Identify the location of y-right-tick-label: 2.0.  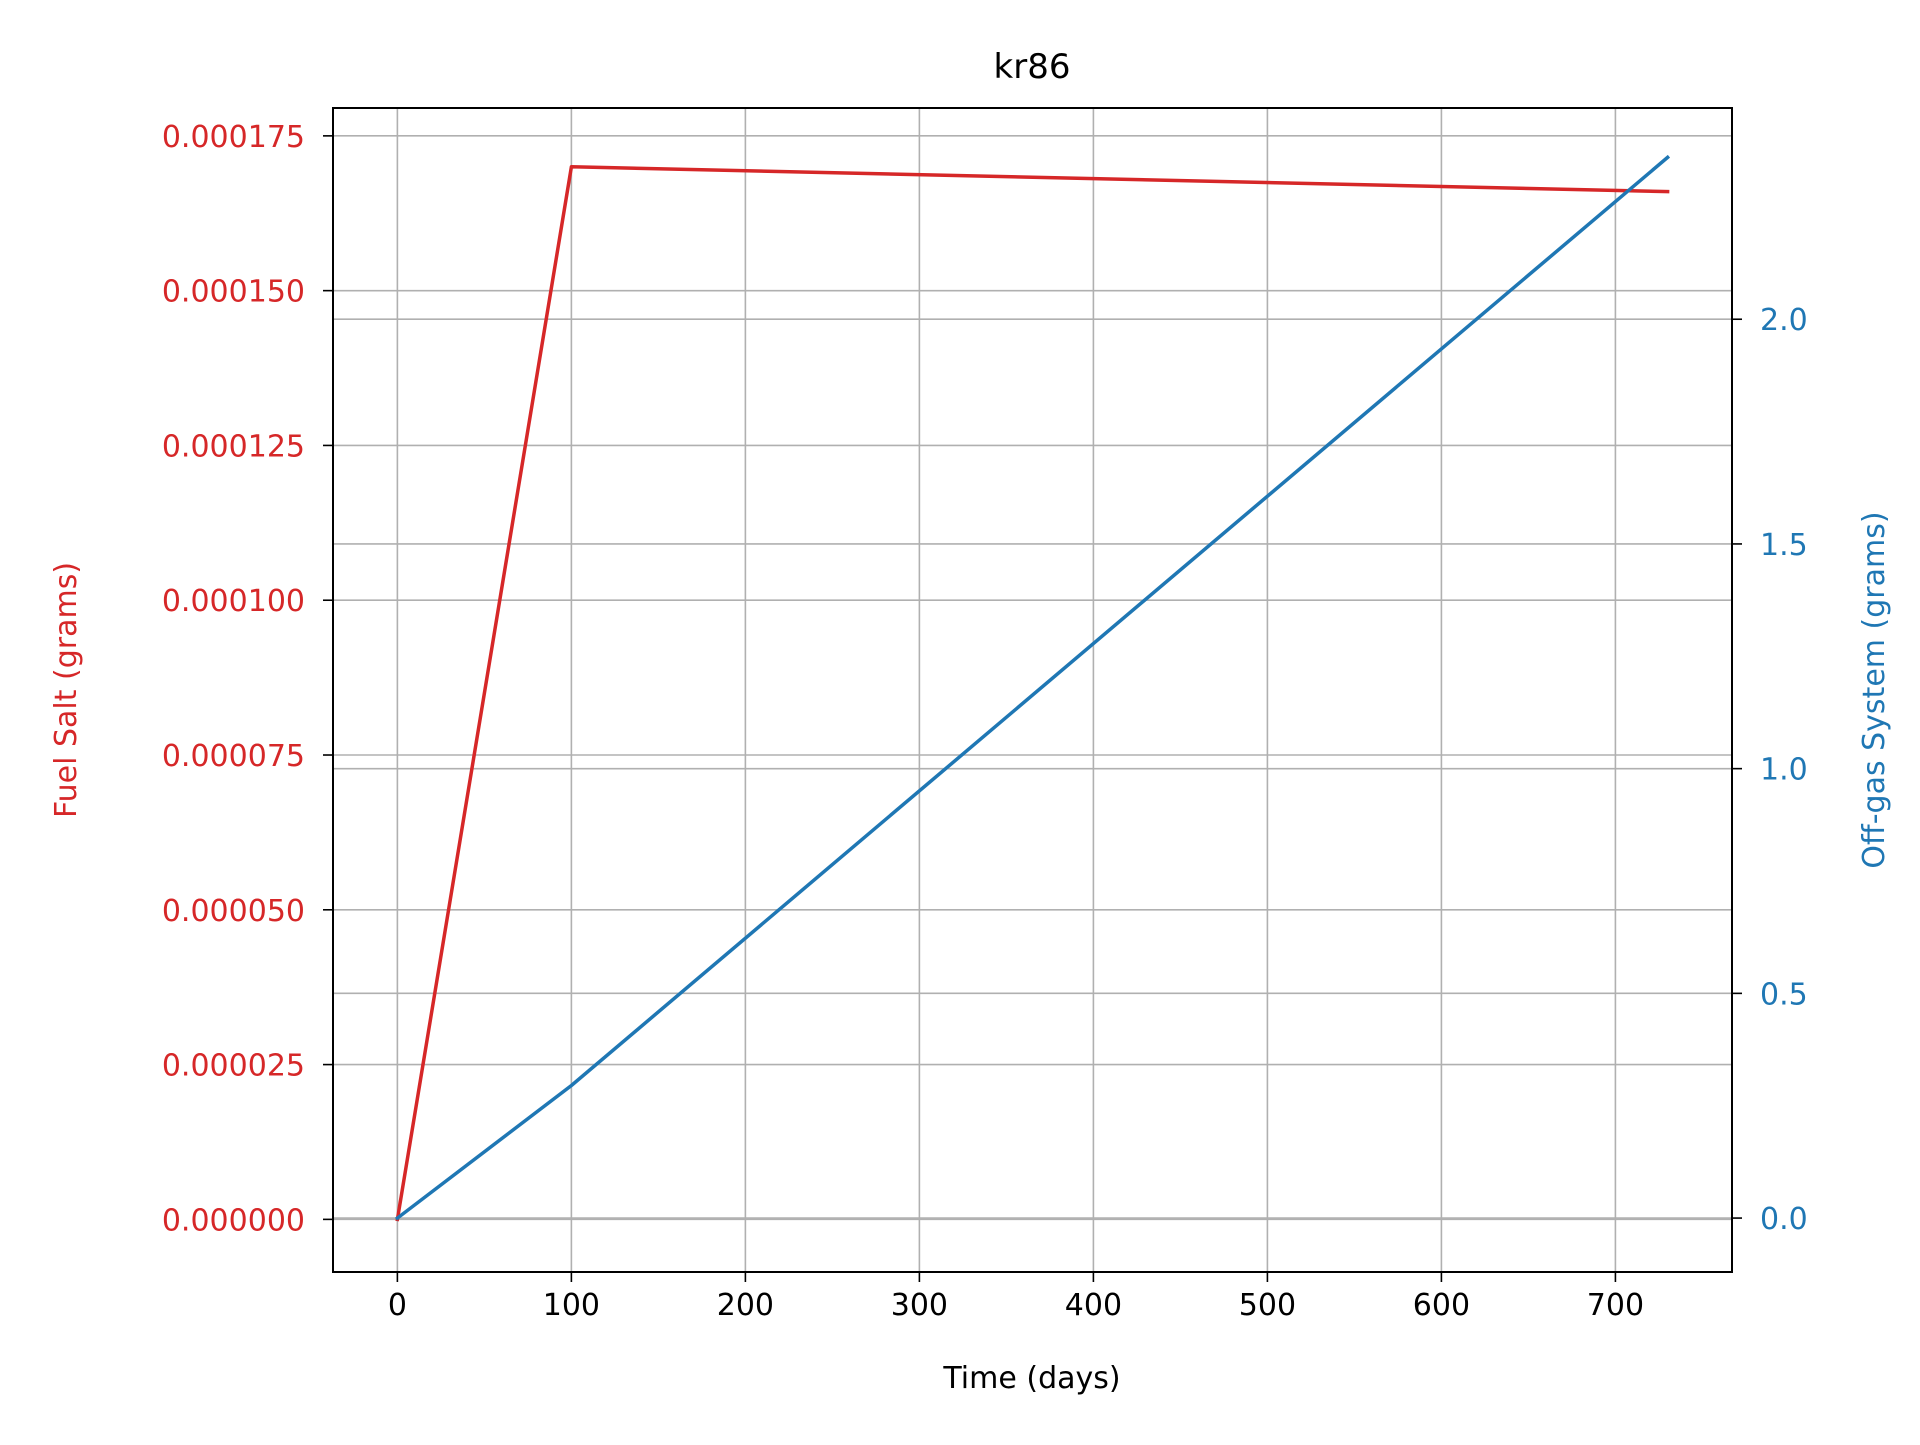
(1784, 320).